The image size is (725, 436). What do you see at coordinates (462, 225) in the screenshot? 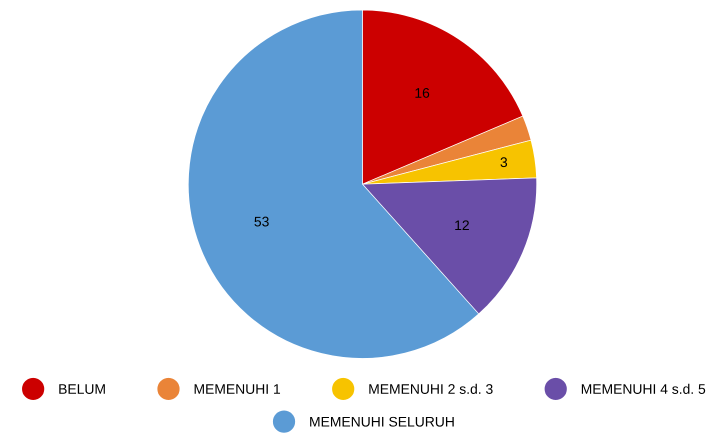
I see `data-label: 12` at bounding box center [462, 225].